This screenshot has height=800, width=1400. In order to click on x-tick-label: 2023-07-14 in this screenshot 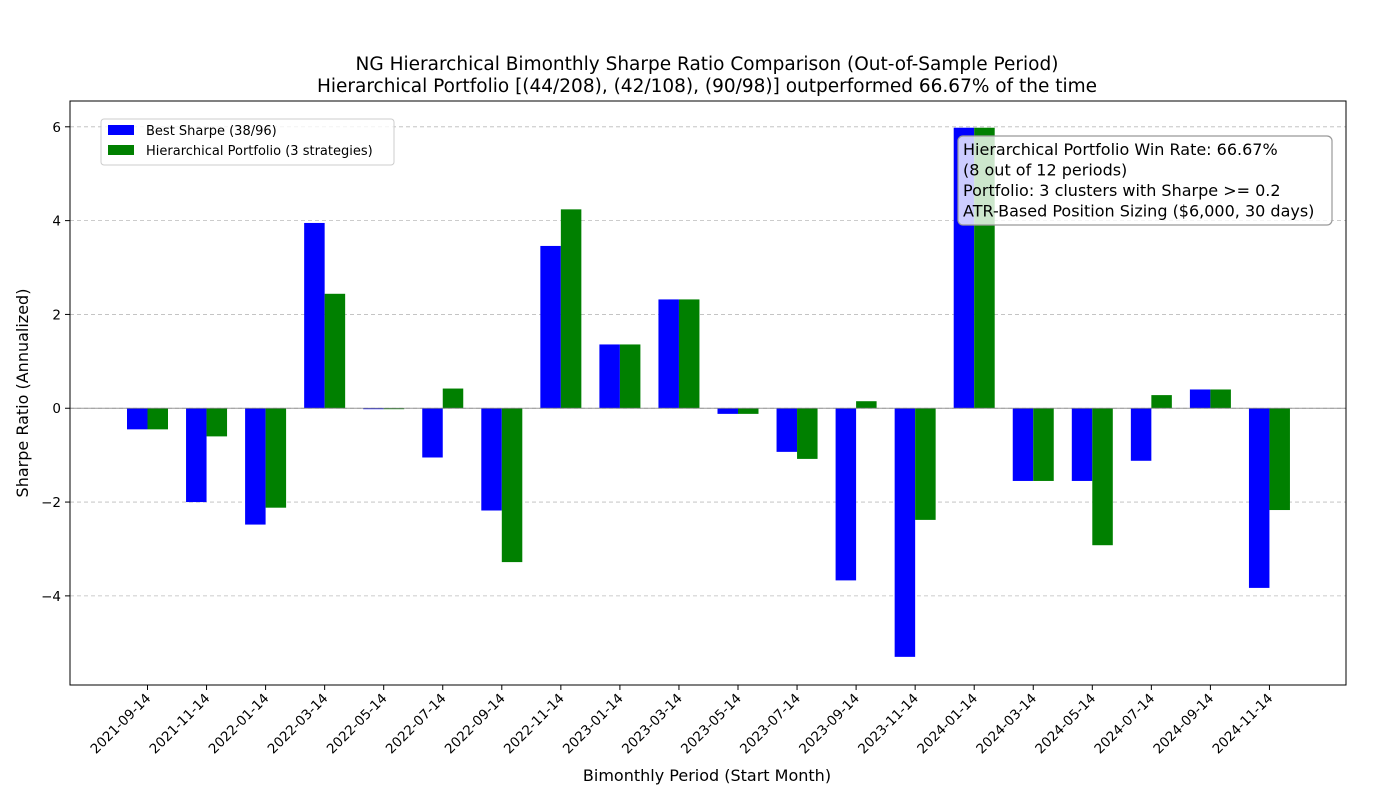, I will do `click(770, 724)`.